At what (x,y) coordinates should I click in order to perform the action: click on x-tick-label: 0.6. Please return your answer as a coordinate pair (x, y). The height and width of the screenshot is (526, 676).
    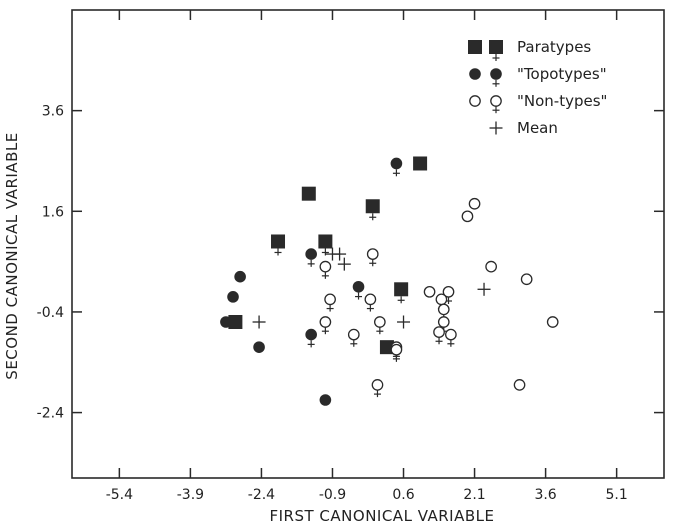
    Looking at the image, I should click on (403, 495).